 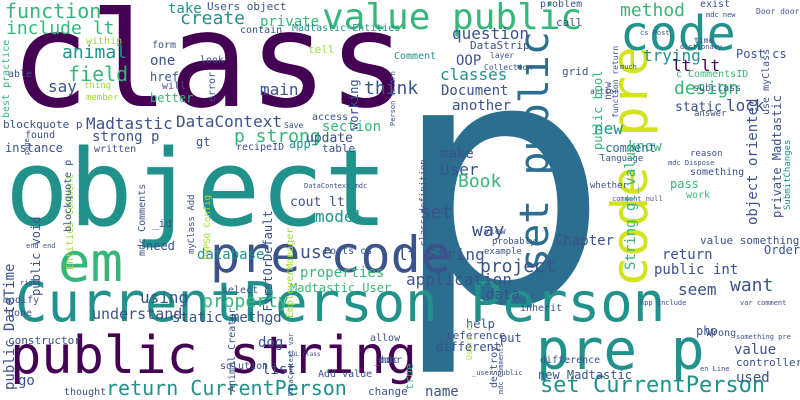 What do you see at coordinates (174, 86) in the screenshot?
I see `cloud-word: will` at bounding box center [174, 86].